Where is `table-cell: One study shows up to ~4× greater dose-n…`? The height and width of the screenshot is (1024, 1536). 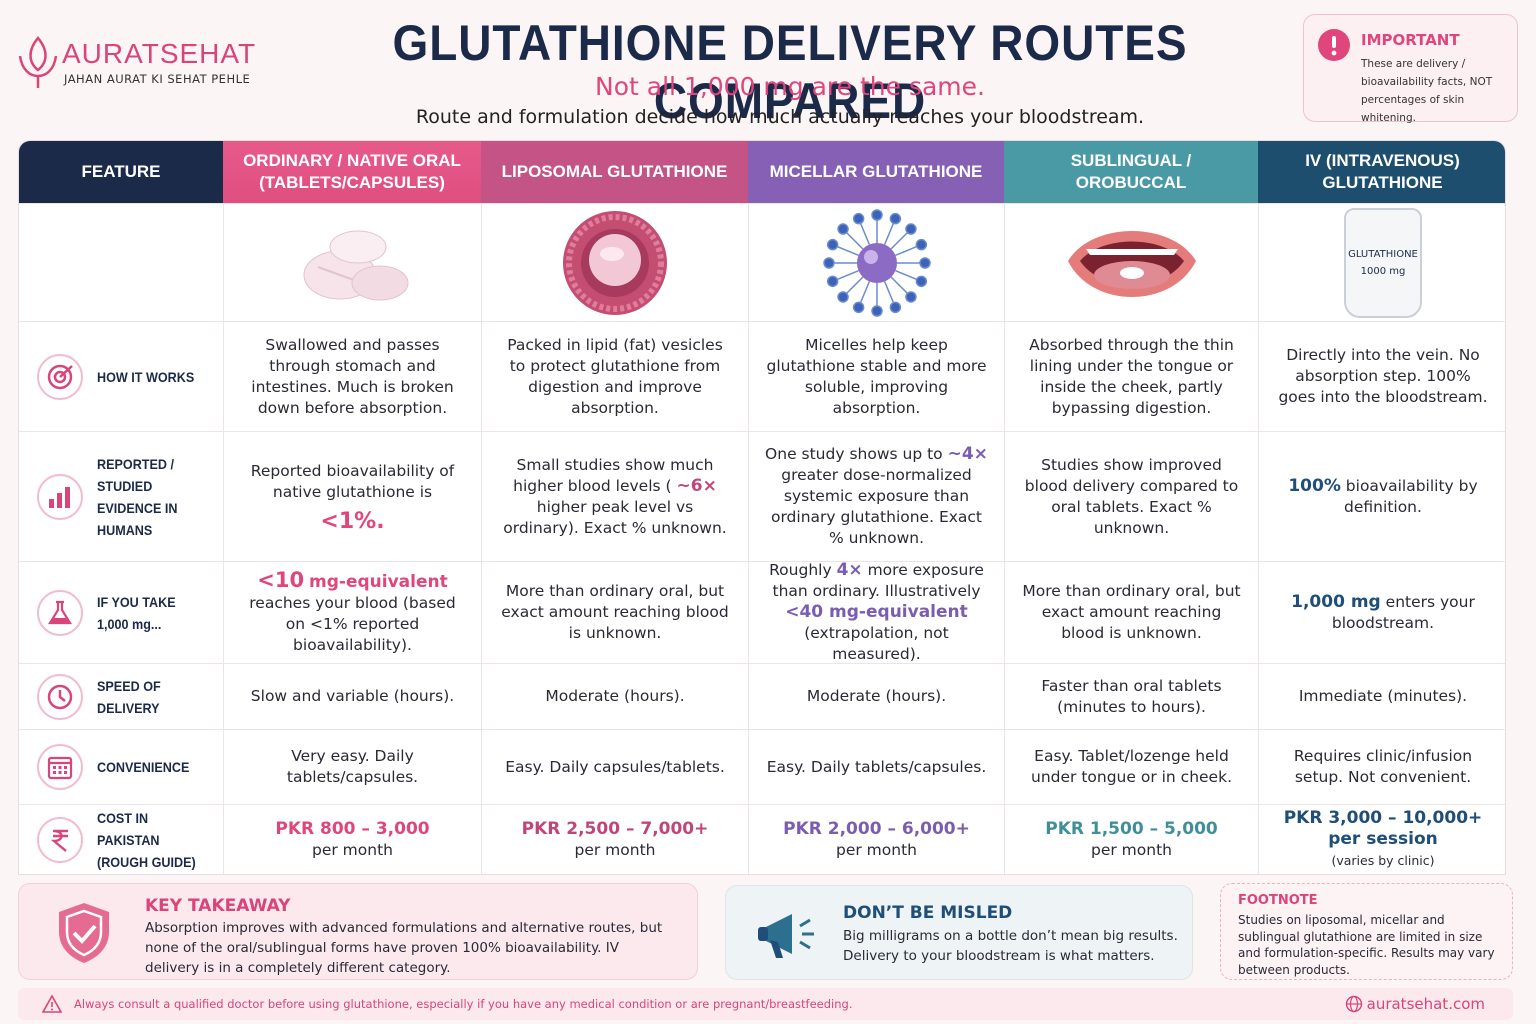 table-cell: One study shows up to ~4× greater dose-n… is located at coordinates (876, 496).